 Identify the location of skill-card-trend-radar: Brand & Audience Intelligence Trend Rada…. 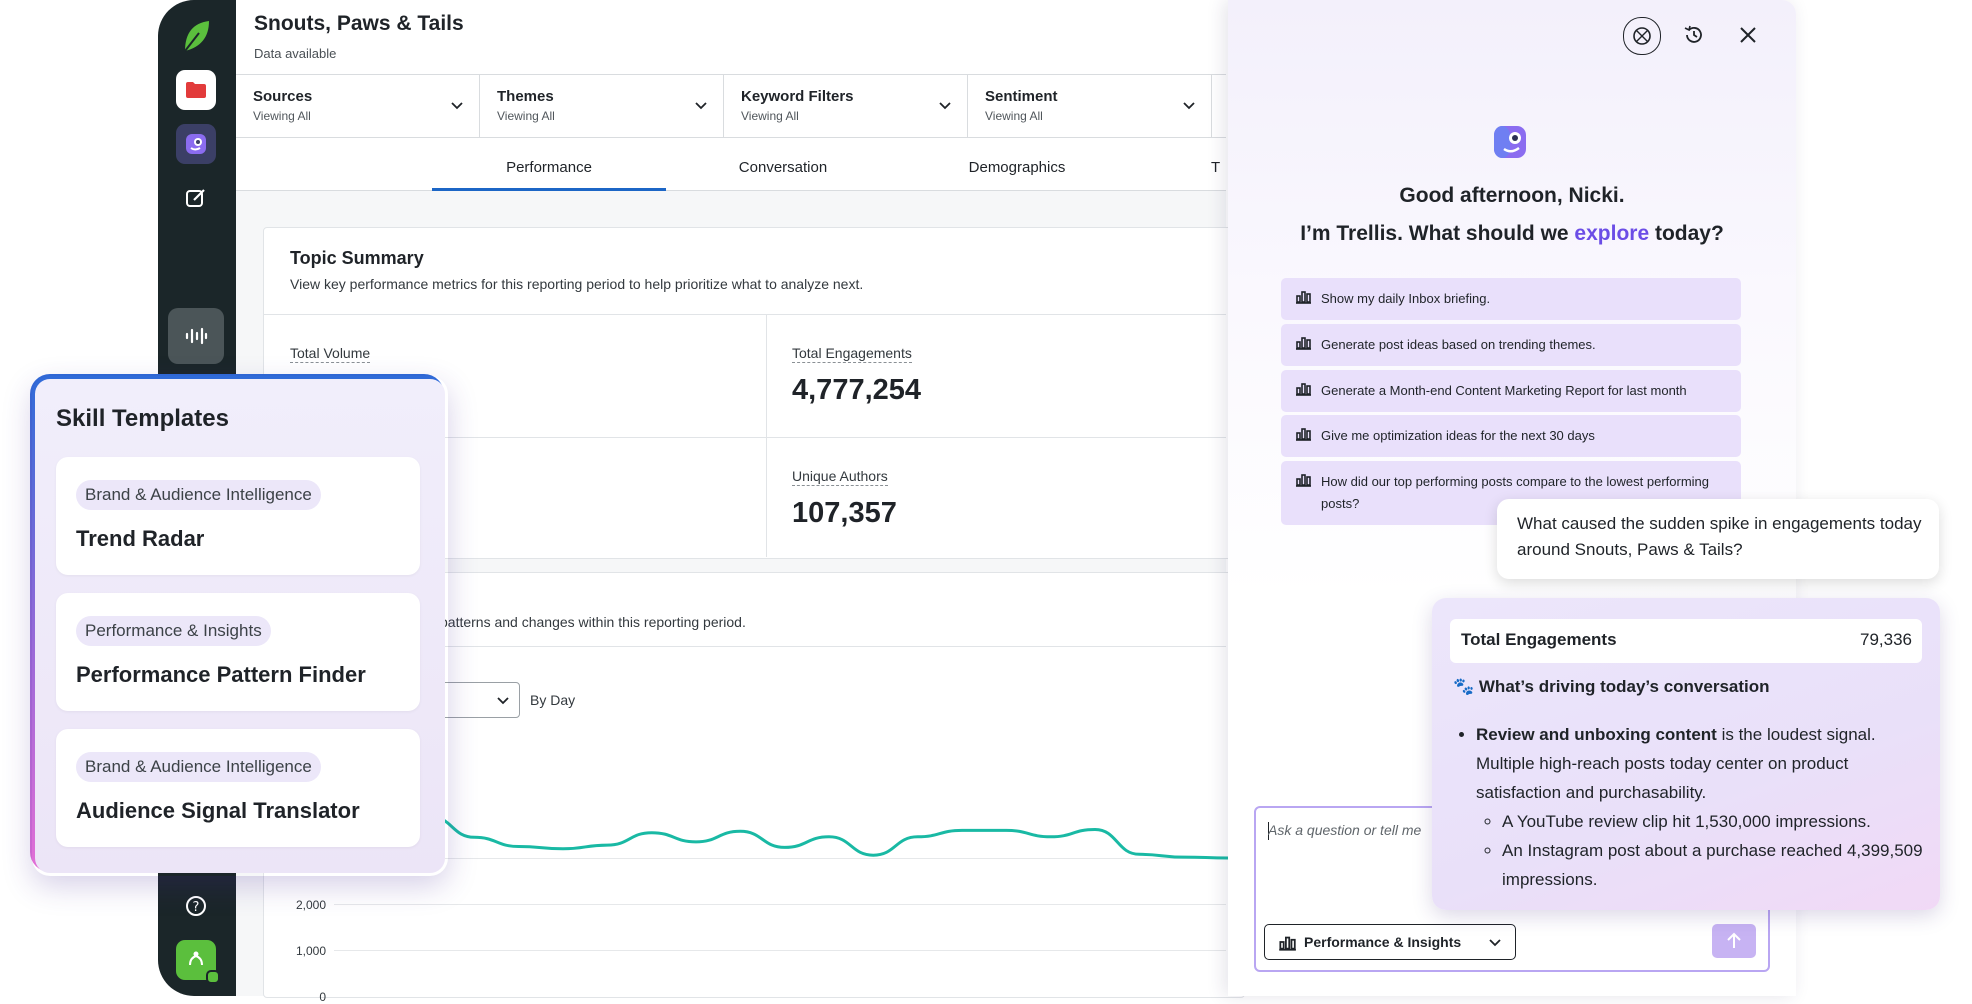
(238, 516).